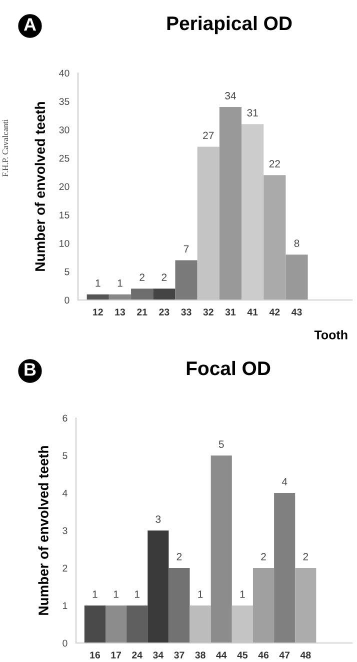  Describe the element at coordinates (284, 655) in the screenshot. I see `x-tick-label: 47` at that location.